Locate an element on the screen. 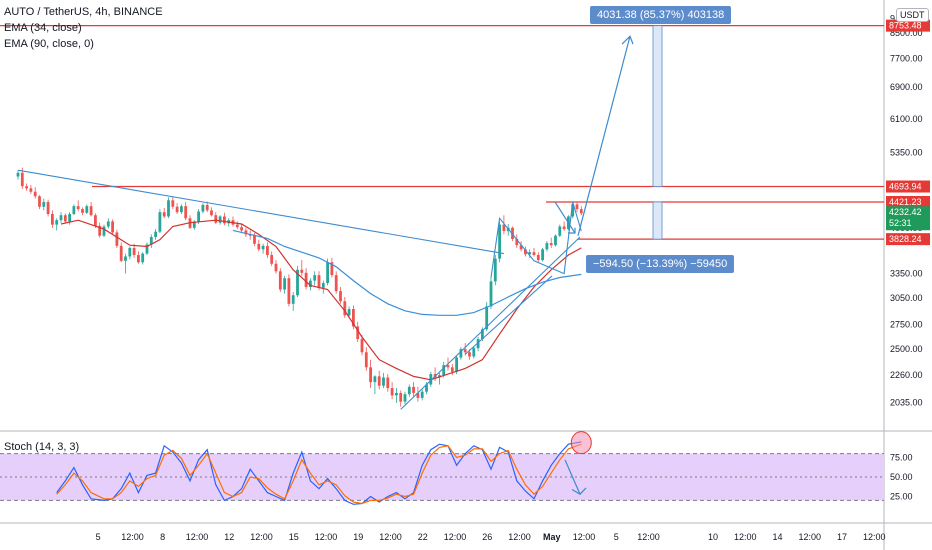 This screenshot has height=550, width=932. time-tick-label: 22 is located at coordinates (423, 537).